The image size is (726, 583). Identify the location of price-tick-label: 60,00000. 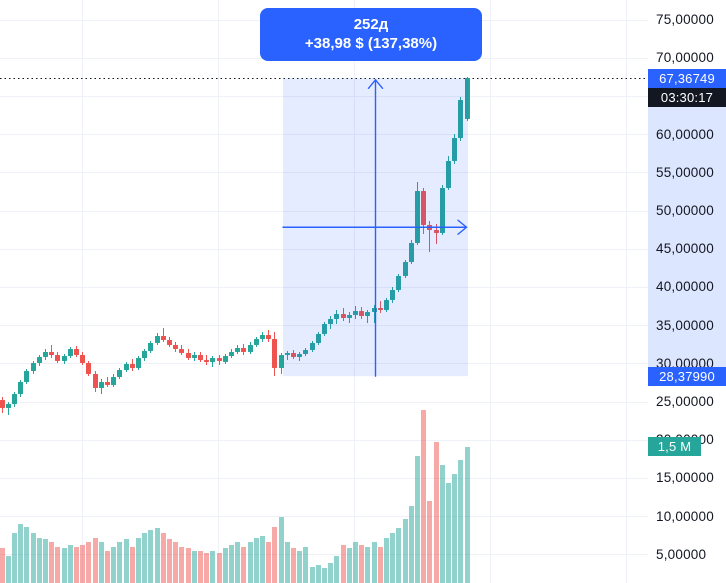
(685, 134).